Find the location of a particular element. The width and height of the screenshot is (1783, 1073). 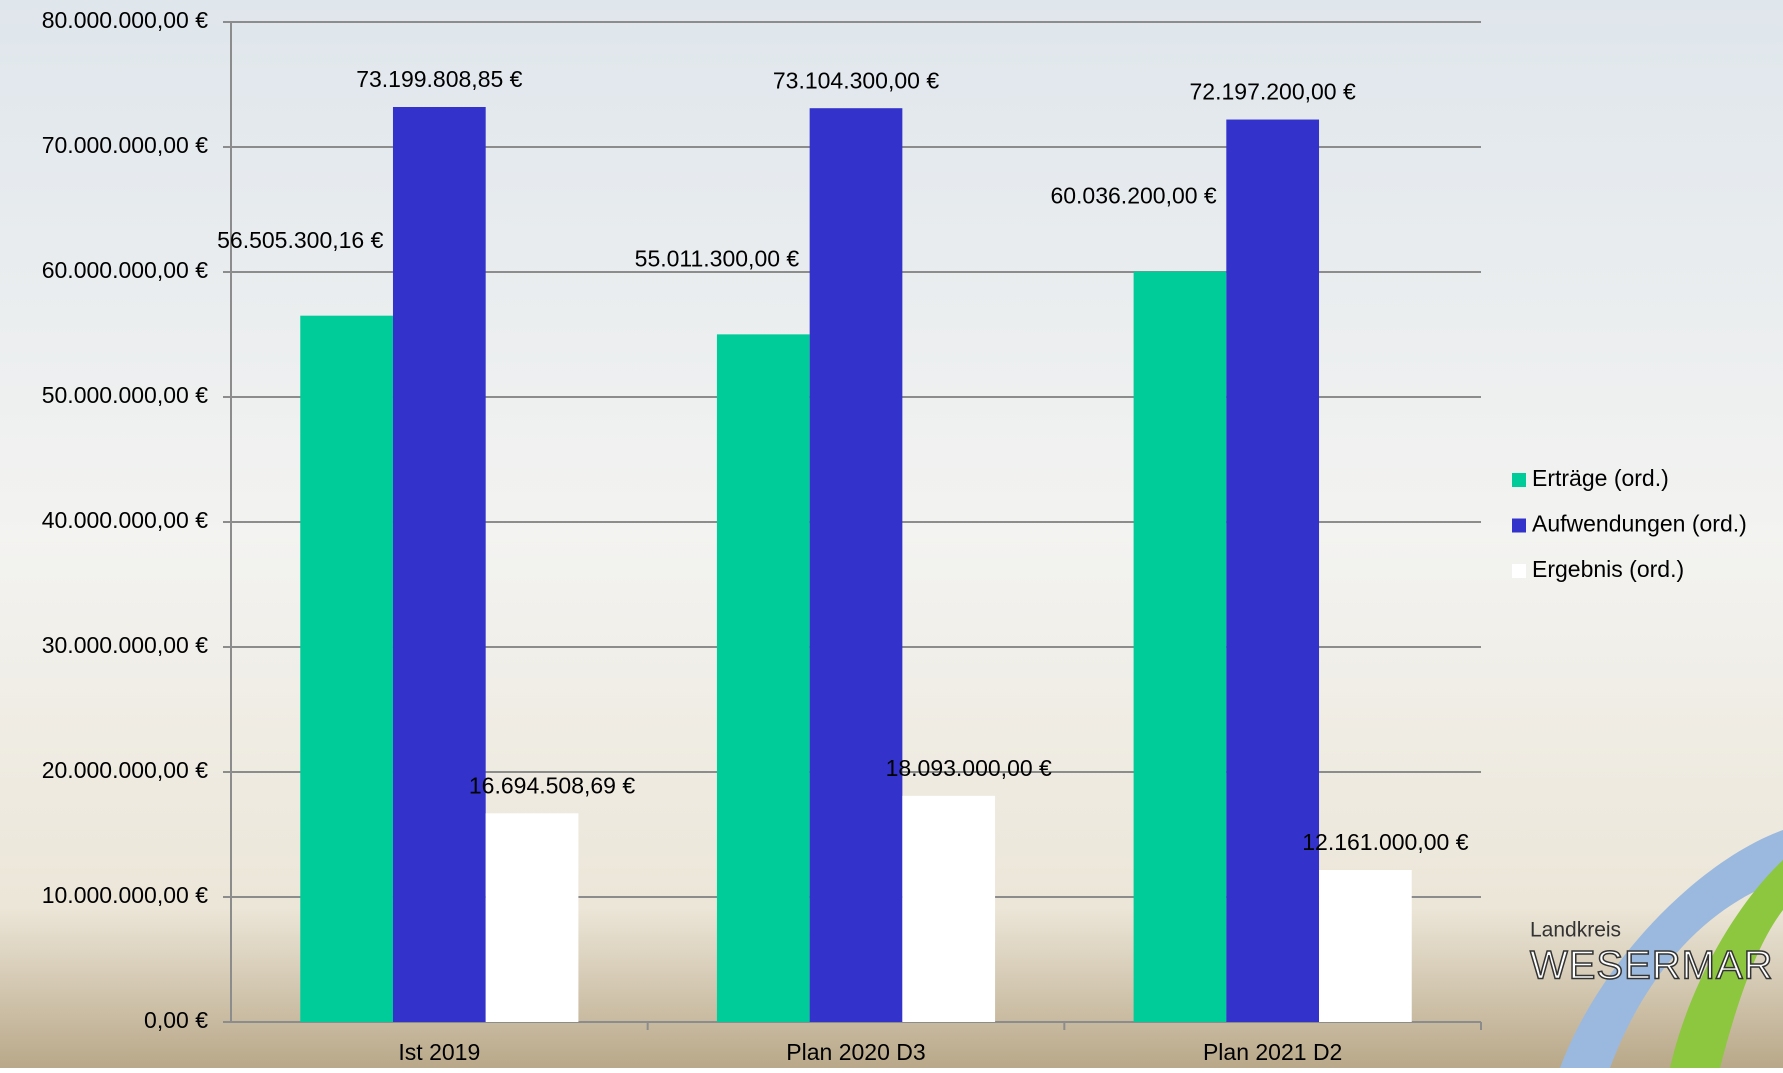

value-label: 56.505.300,16 € is located at coordinates (300, 240).